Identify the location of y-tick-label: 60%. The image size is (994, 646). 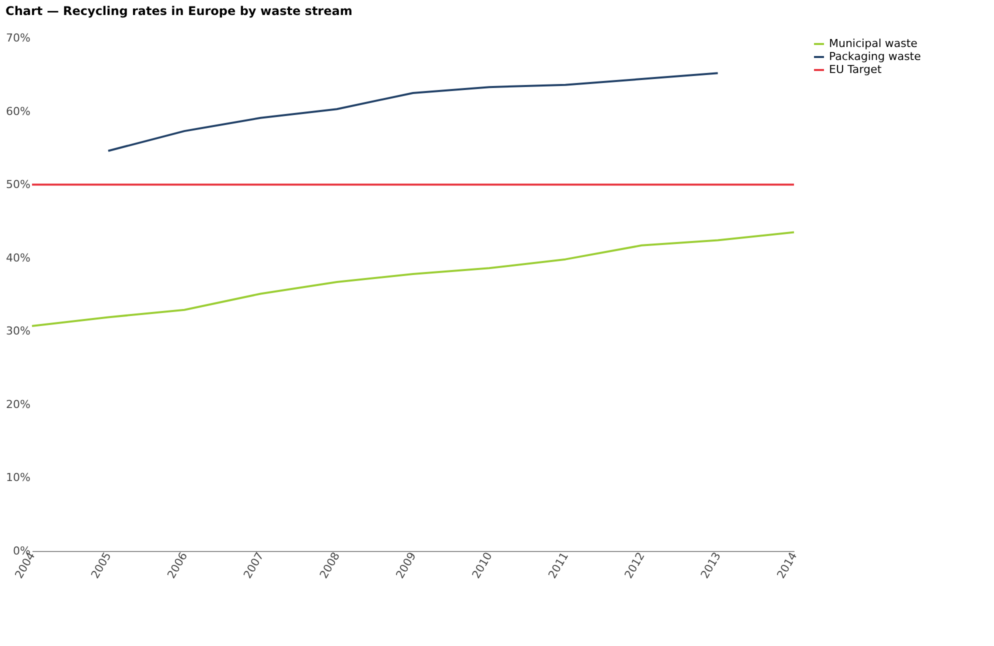
(18, 111).